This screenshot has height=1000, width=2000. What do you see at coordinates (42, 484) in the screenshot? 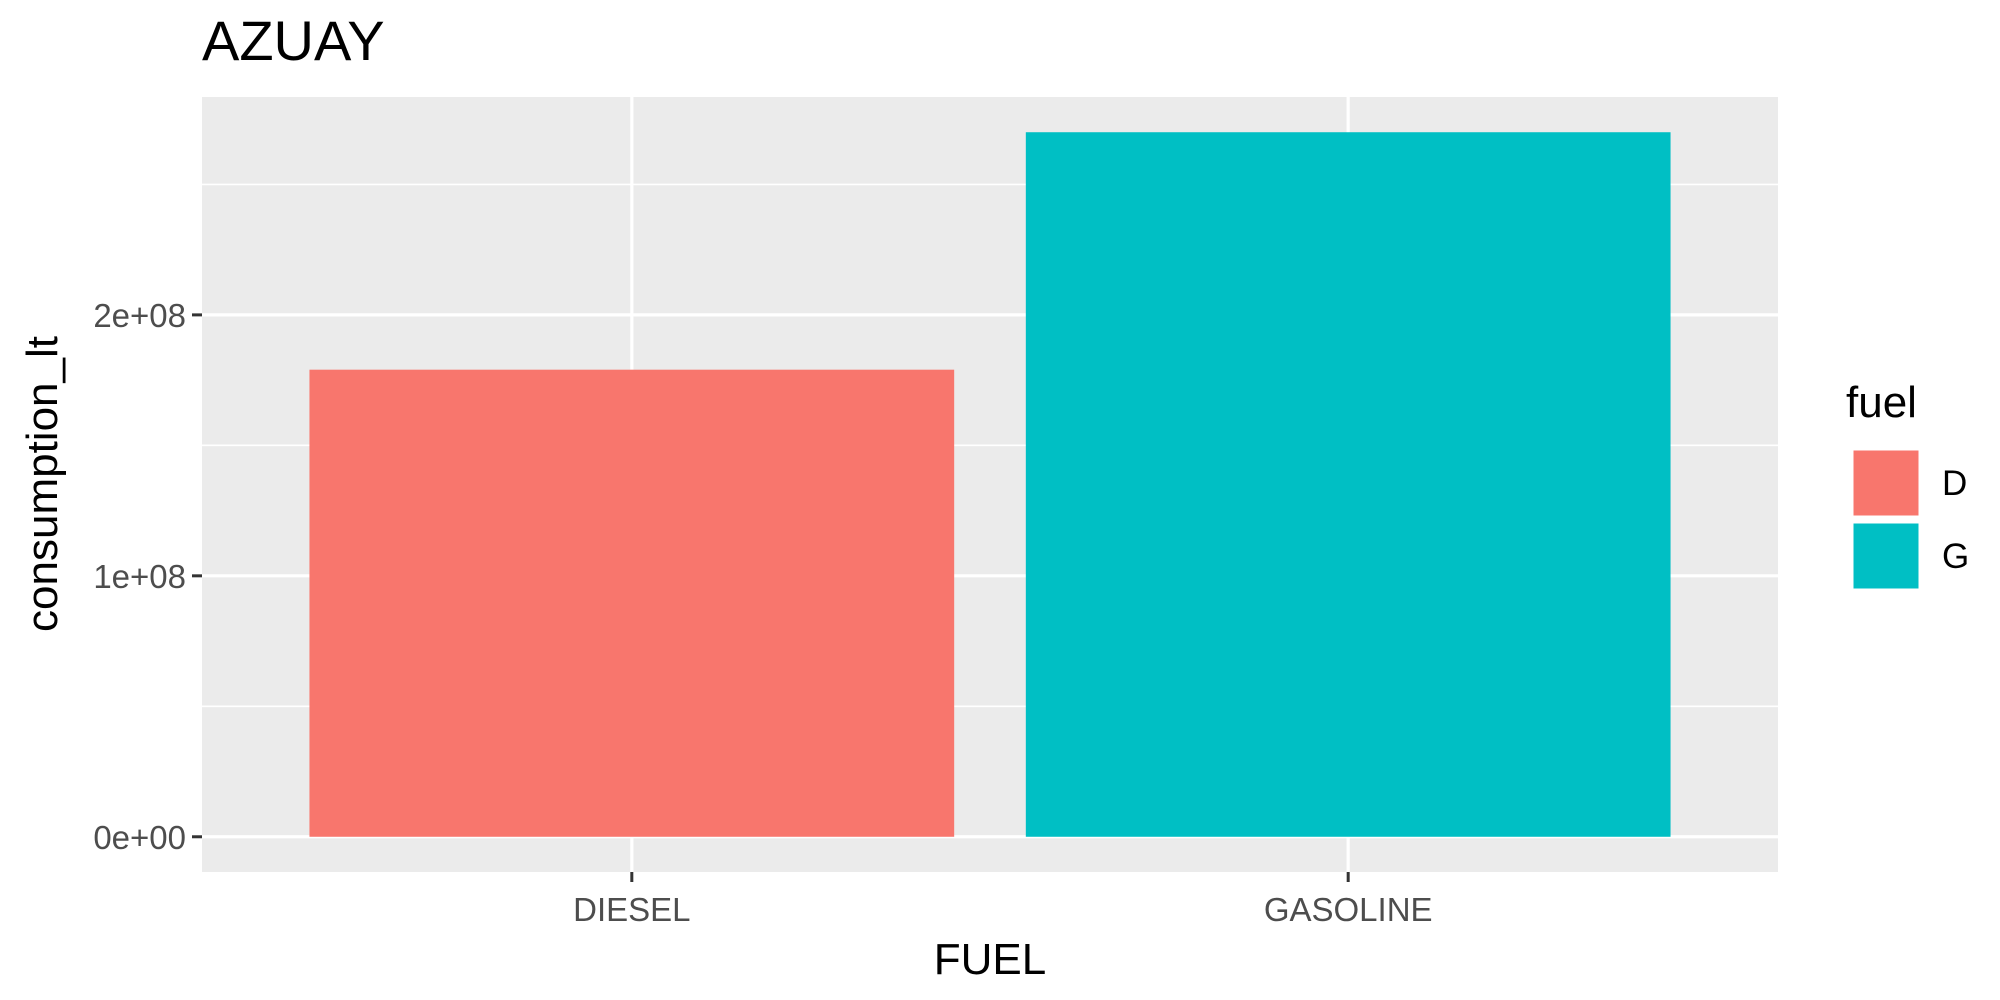
I see `y-axis-title: consumption_lt` at bounding box center [42, 484].